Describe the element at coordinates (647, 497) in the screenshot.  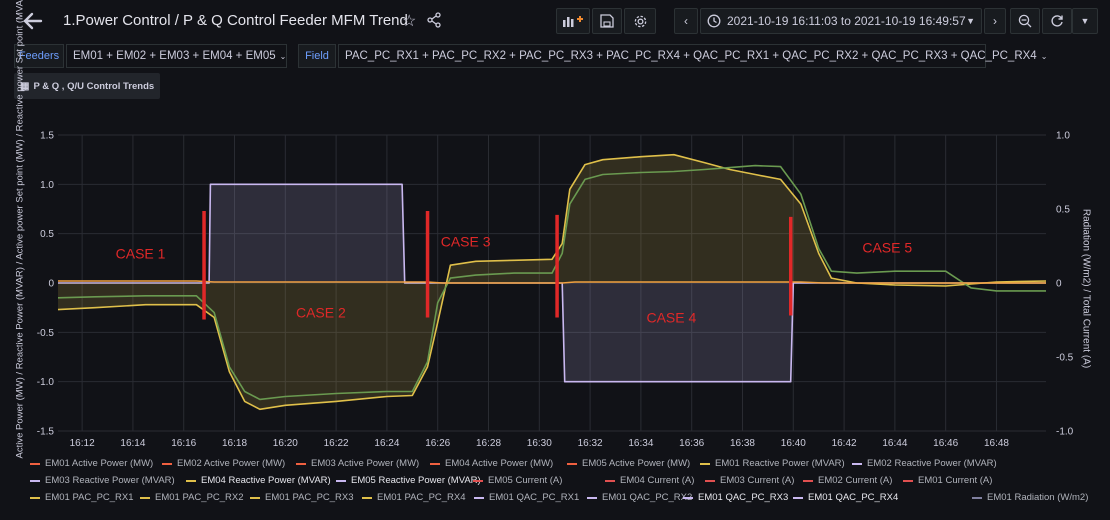
I see `legend-label: EM01 QAC_PC_RX2` at that location.